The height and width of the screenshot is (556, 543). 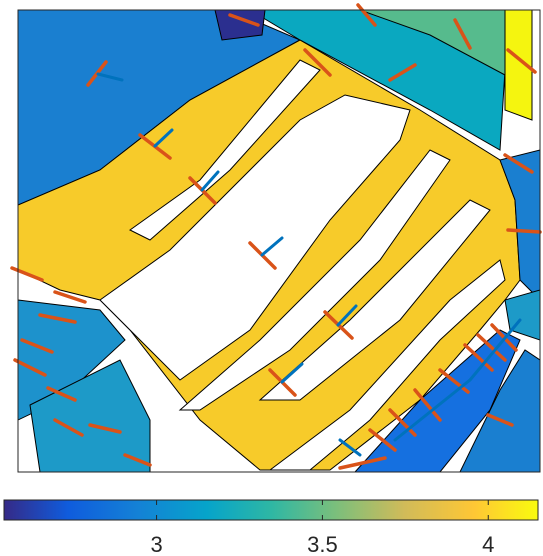 What do you see at coordinates (488, 544) in the screenshot?
I see `tick-label: 4` at bounding box center [488, 544].